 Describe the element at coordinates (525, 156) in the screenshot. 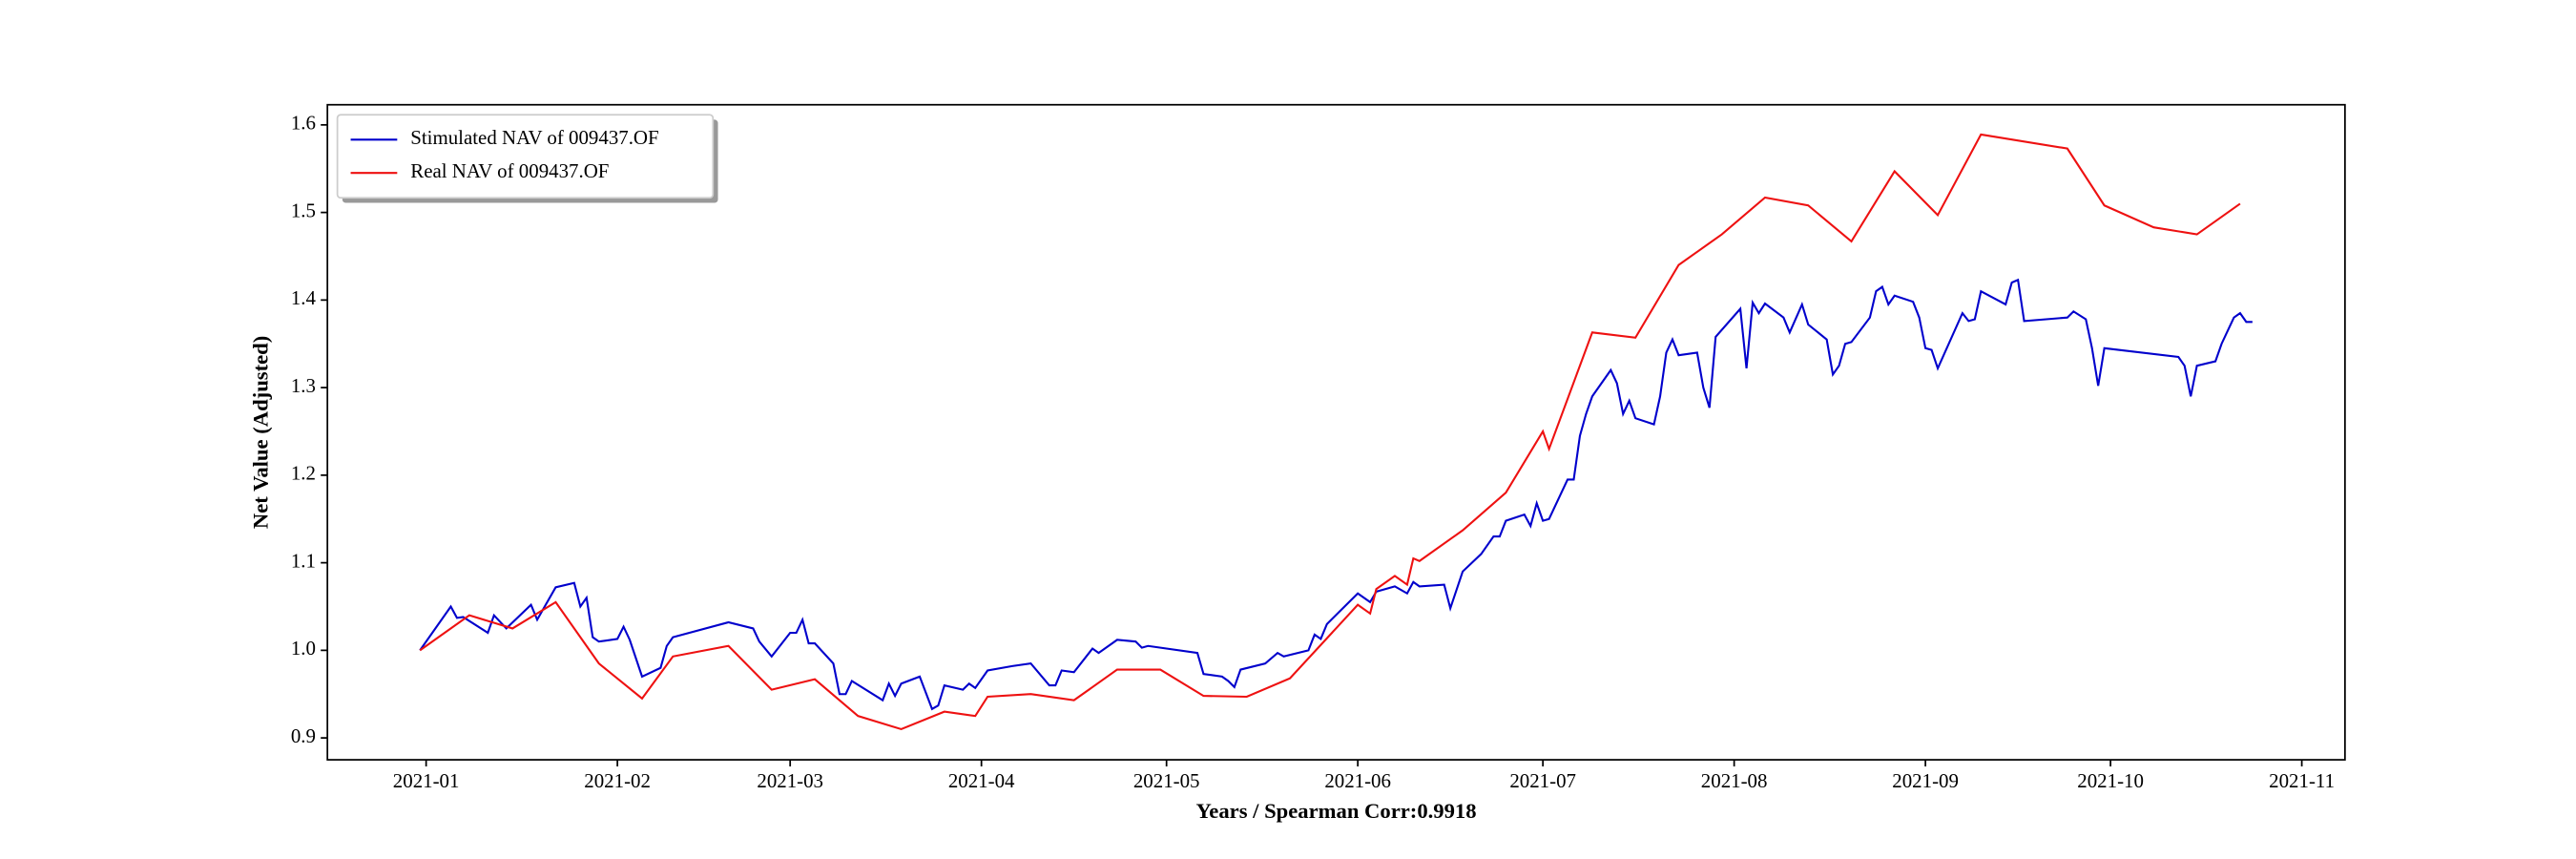

I see `legend` at that location.